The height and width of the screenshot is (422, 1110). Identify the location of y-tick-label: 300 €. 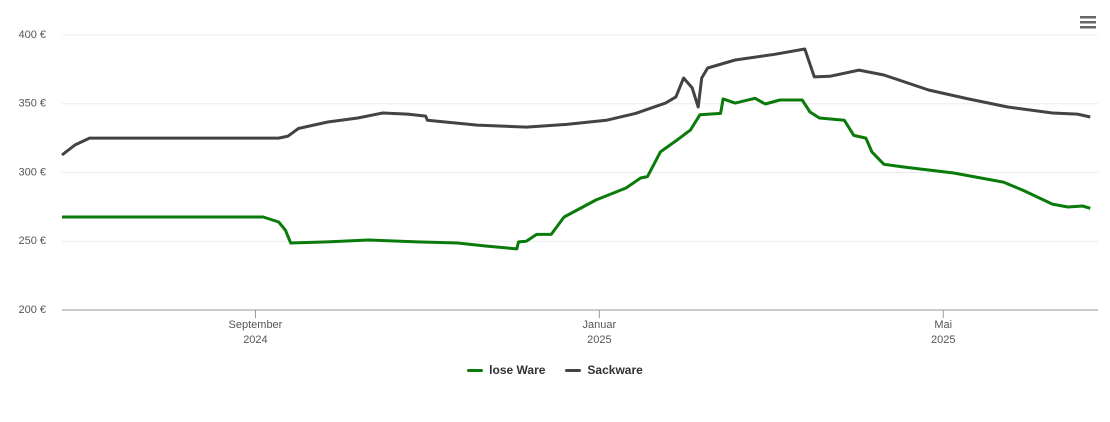
(32, 172).